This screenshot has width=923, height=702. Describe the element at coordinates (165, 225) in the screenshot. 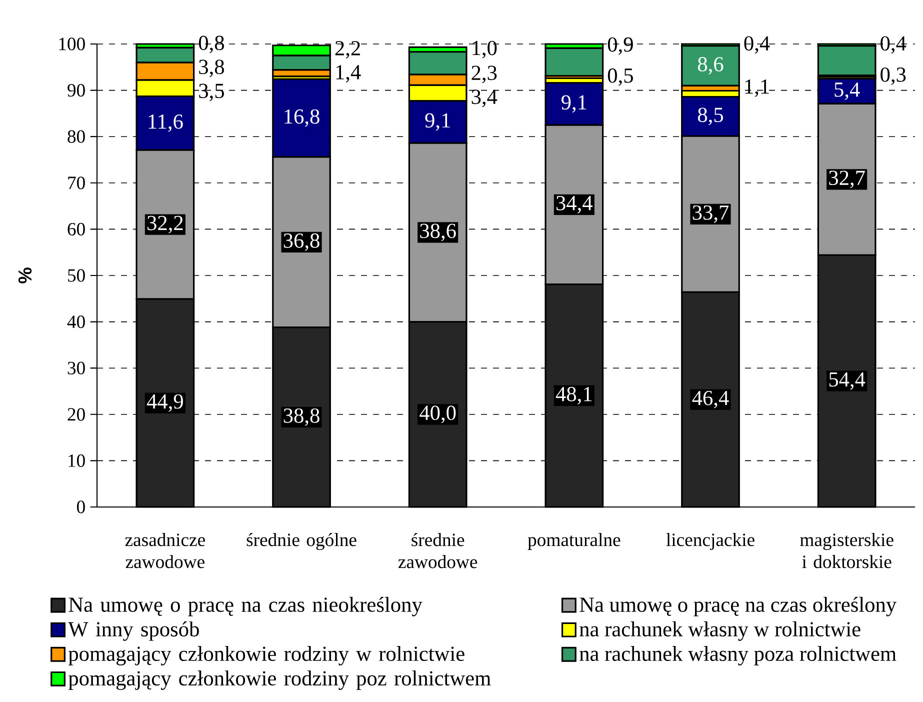

I see `data-label: 32,2` at that location.